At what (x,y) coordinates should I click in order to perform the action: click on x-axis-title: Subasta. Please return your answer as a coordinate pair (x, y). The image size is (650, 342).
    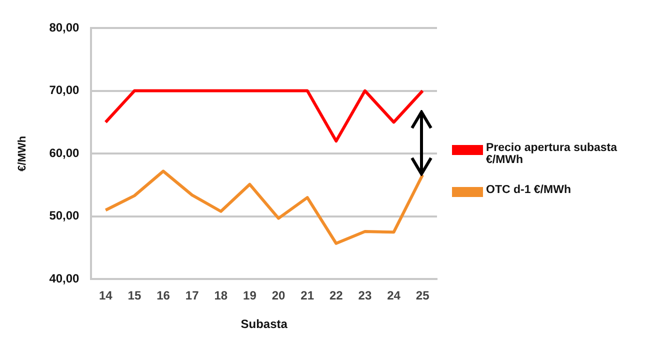
    Looking at the image, I should click on (264, 324).